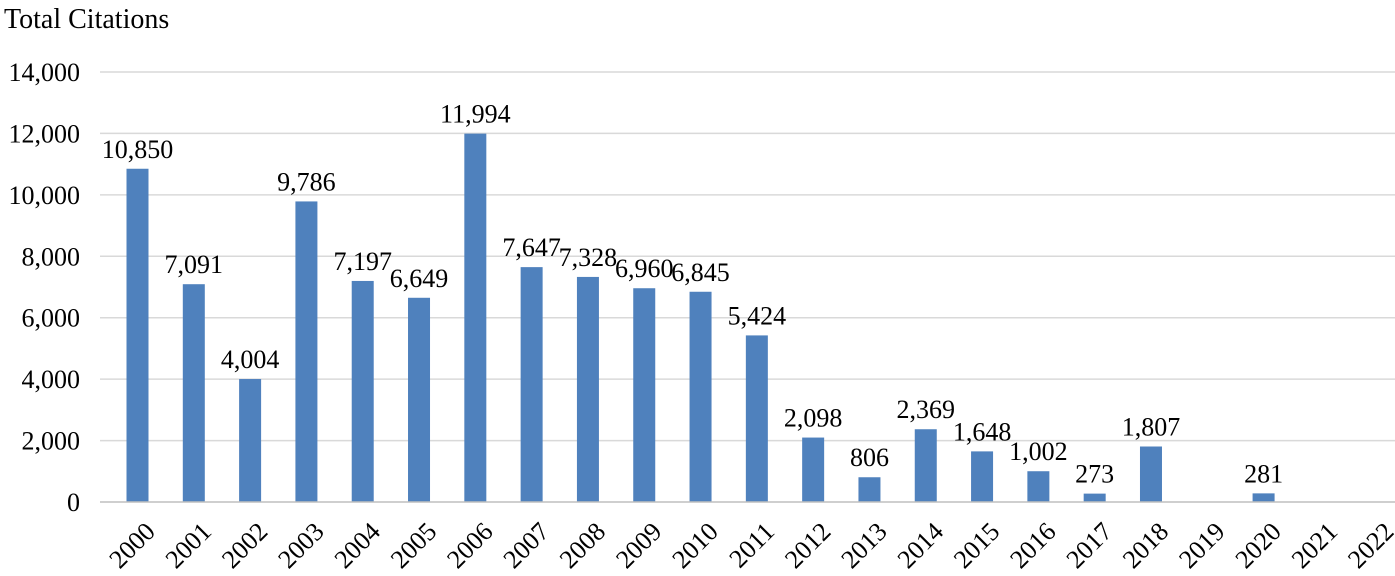 This screenshot has width=1395, height=576. Describe the element at coordinates (306, 351) in the screenshot. I see `bar-2003` at that location.